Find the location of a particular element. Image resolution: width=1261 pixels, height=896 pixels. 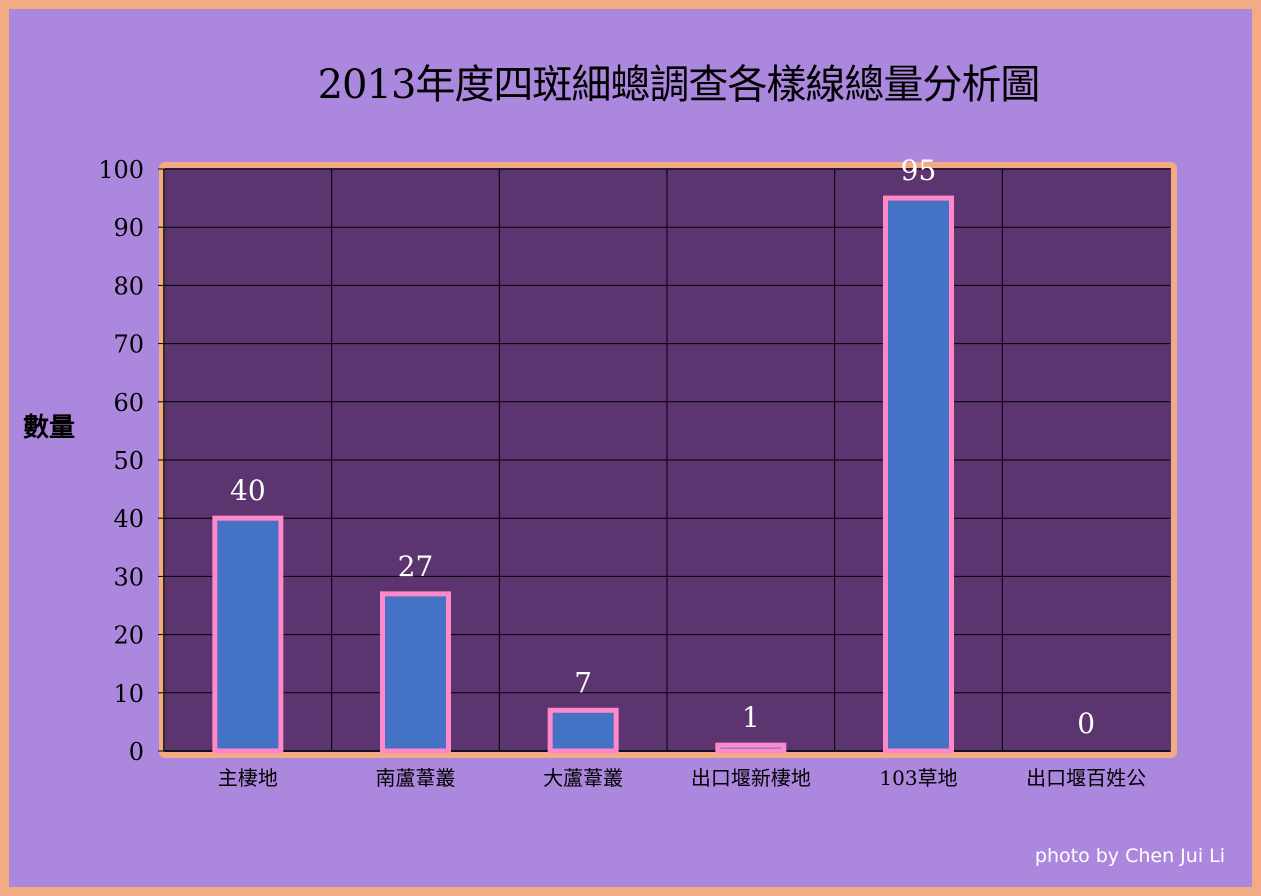

y-axis-label: 數量 is located at coordinates (49, 428).